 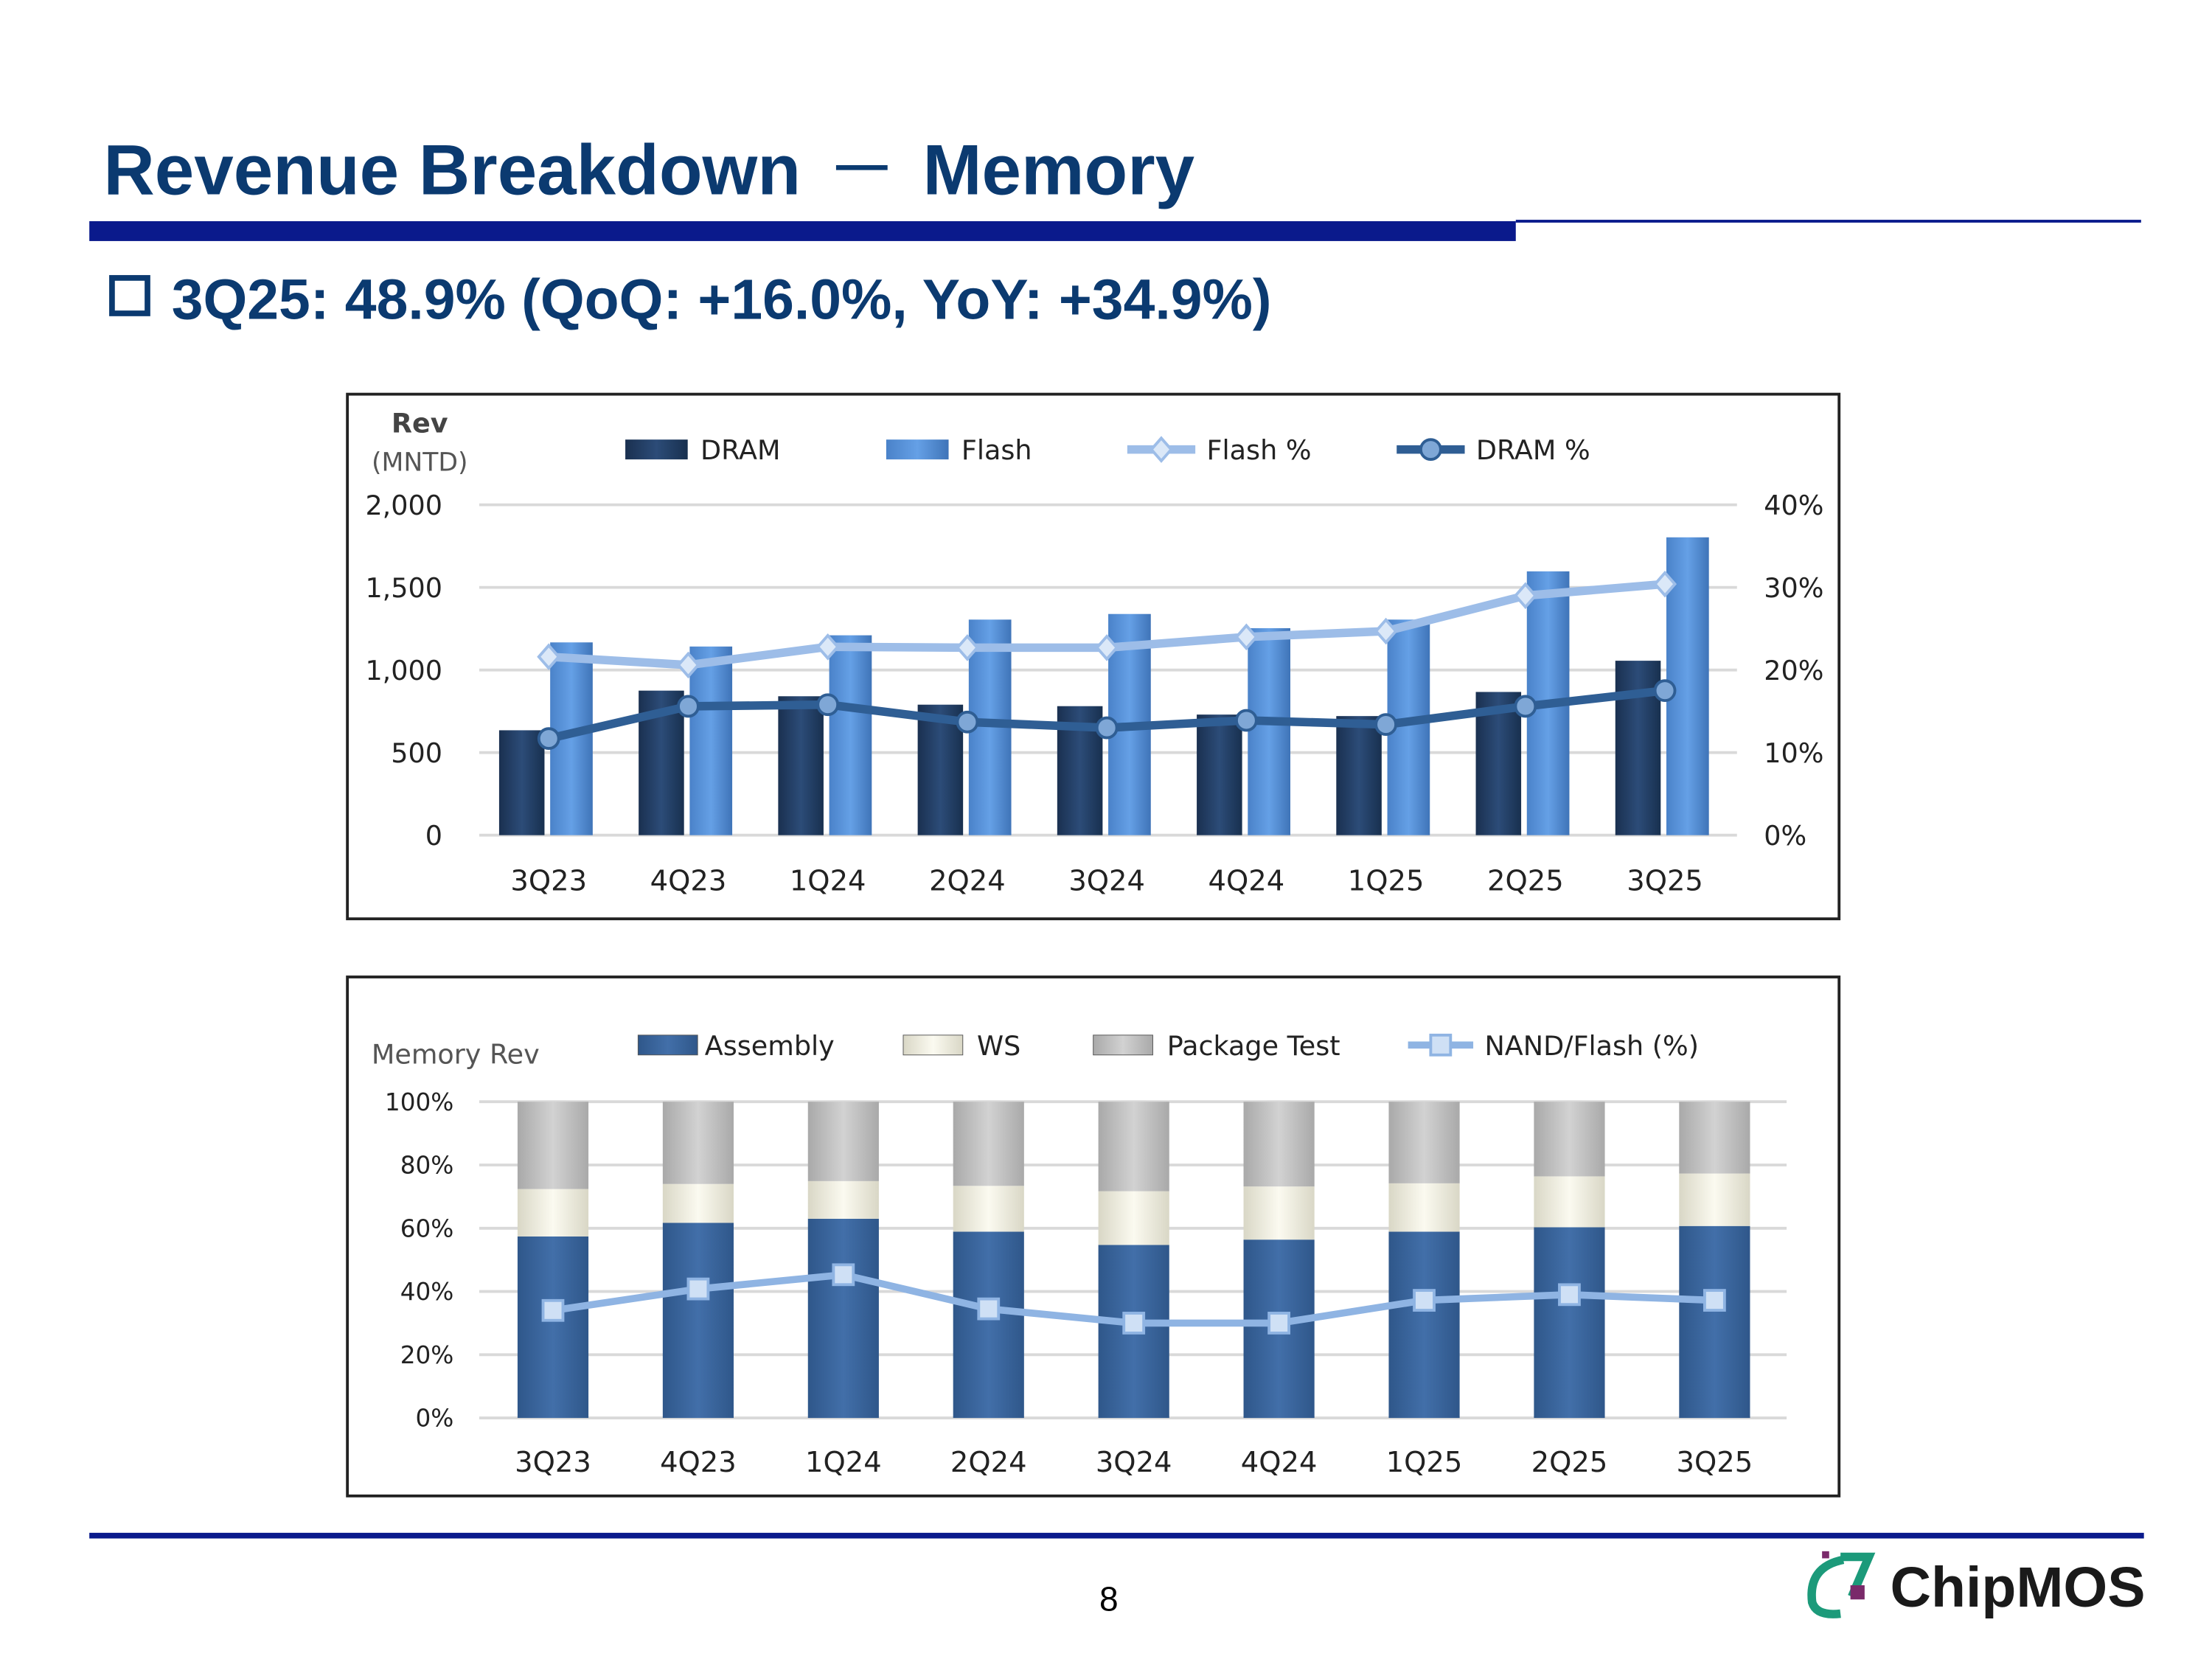 I want to click on legend-label: NAND/Flash (%), so click(x=1591, y=1046).